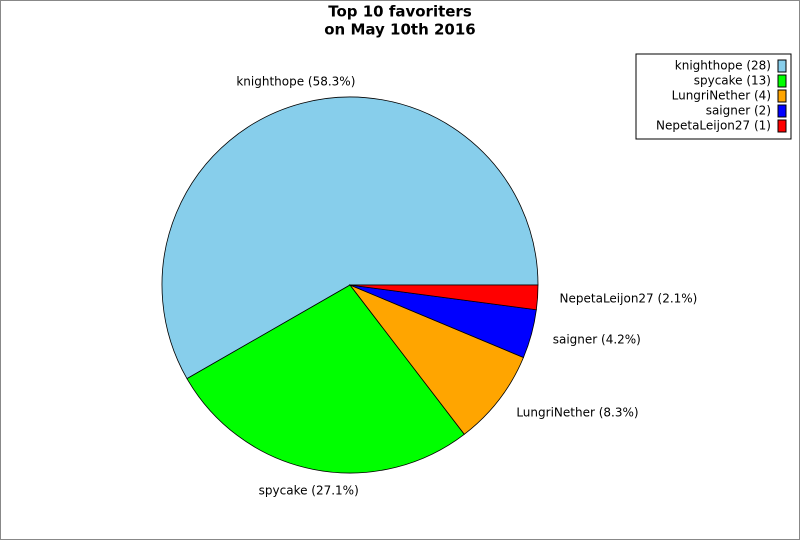  Describe the element at coordinates (295, 82) in the screenshot. I see `slice-label: knighthope (58.3%)` at that location.